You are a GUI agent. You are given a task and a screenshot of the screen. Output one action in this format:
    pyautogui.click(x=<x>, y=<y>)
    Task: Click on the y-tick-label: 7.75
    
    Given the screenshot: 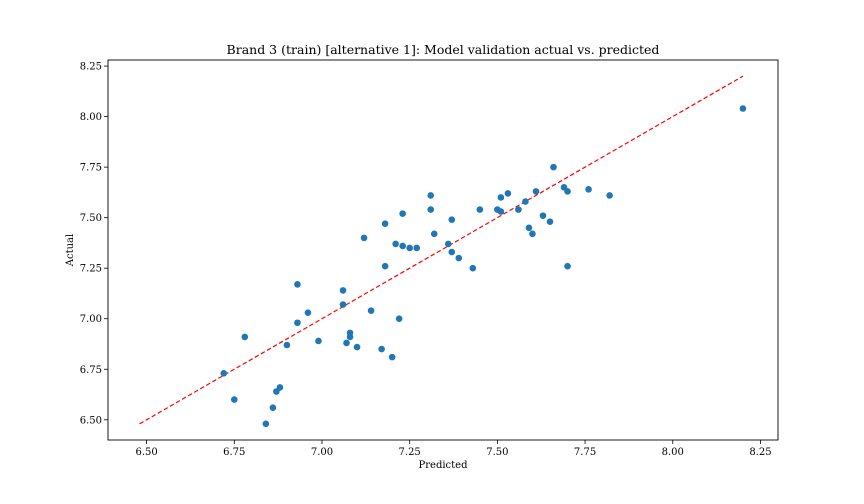 What is the action you would take?
    pyautogui.click(x=91, y=168)
    